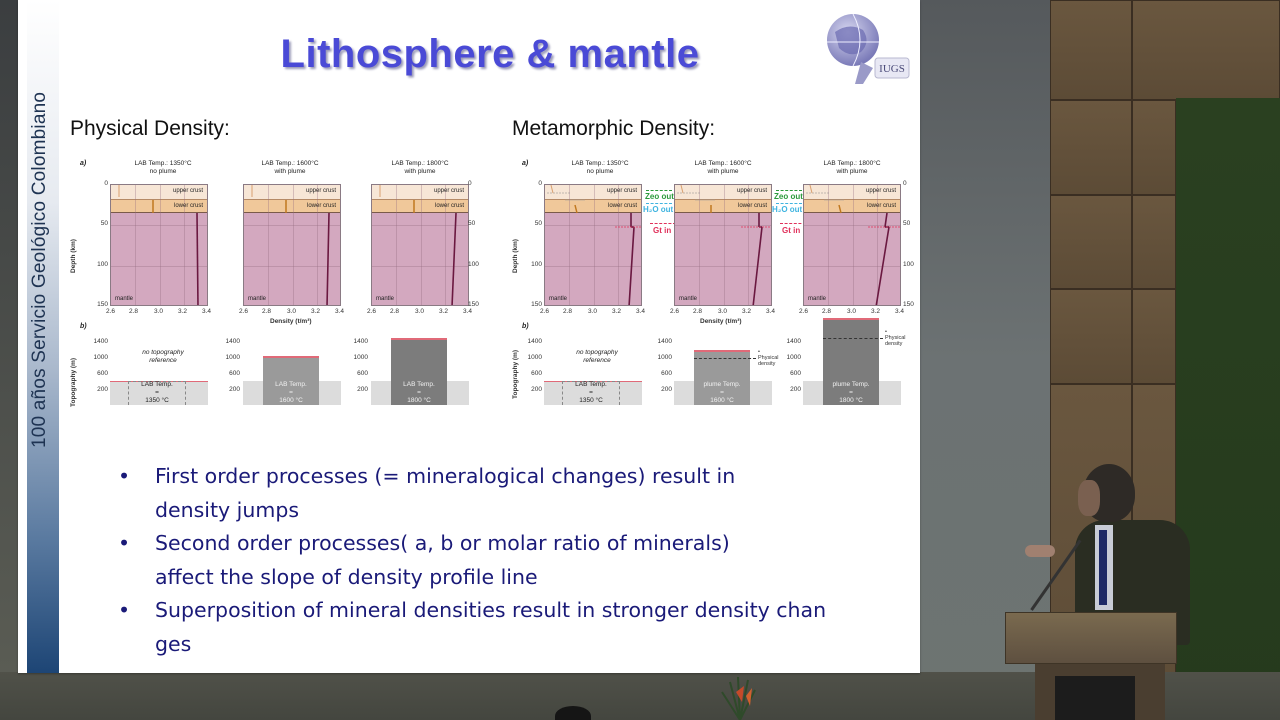  I want to click on sidebar-text: 100 años Servicio Geológico Colombiano, so click(39, 269).